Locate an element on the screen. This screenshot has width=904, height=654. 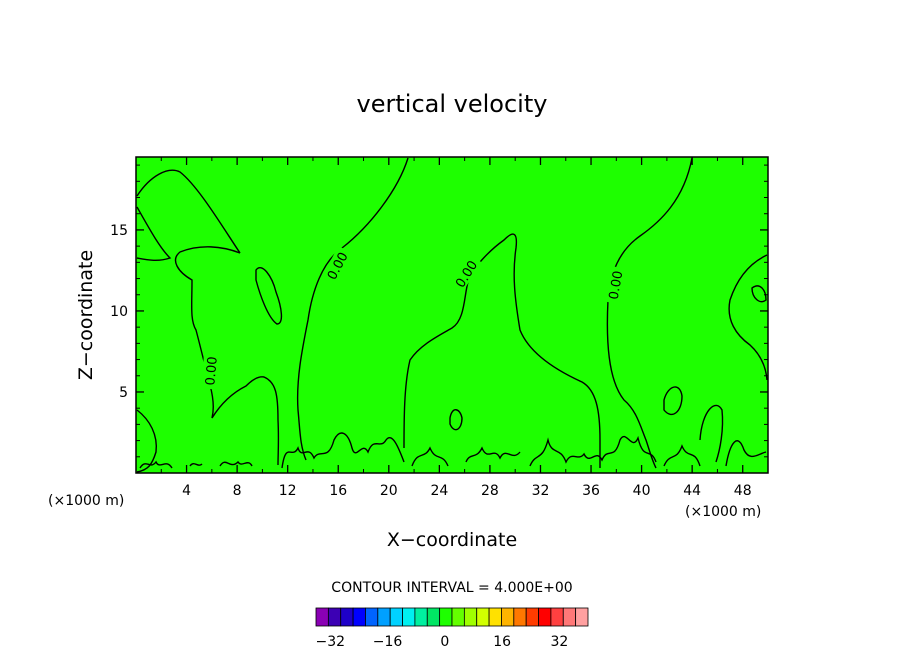
colorbar-tick-label: 0 is located at coordinates (444, 642).